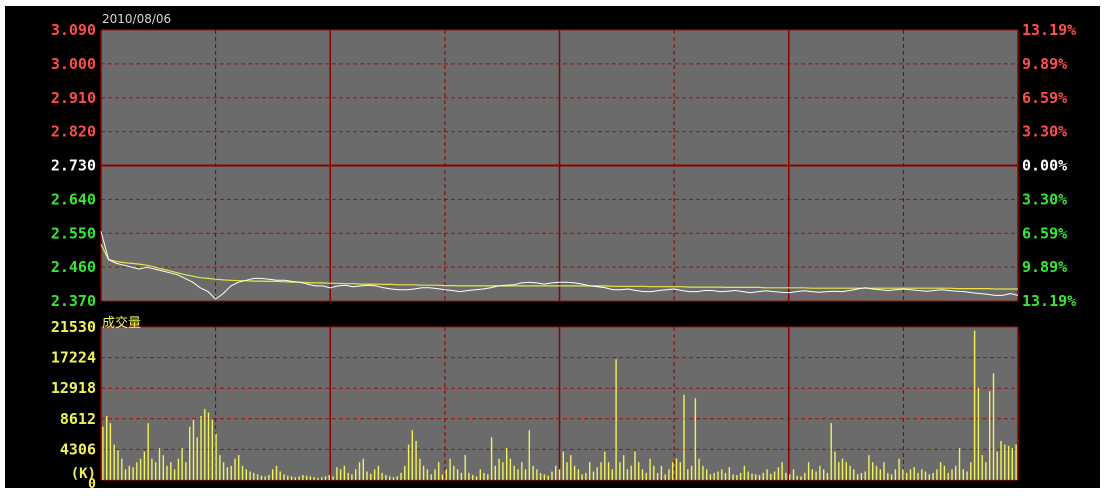  I want to click on percent-tick-label: 0.00%, so click(1044, 166).